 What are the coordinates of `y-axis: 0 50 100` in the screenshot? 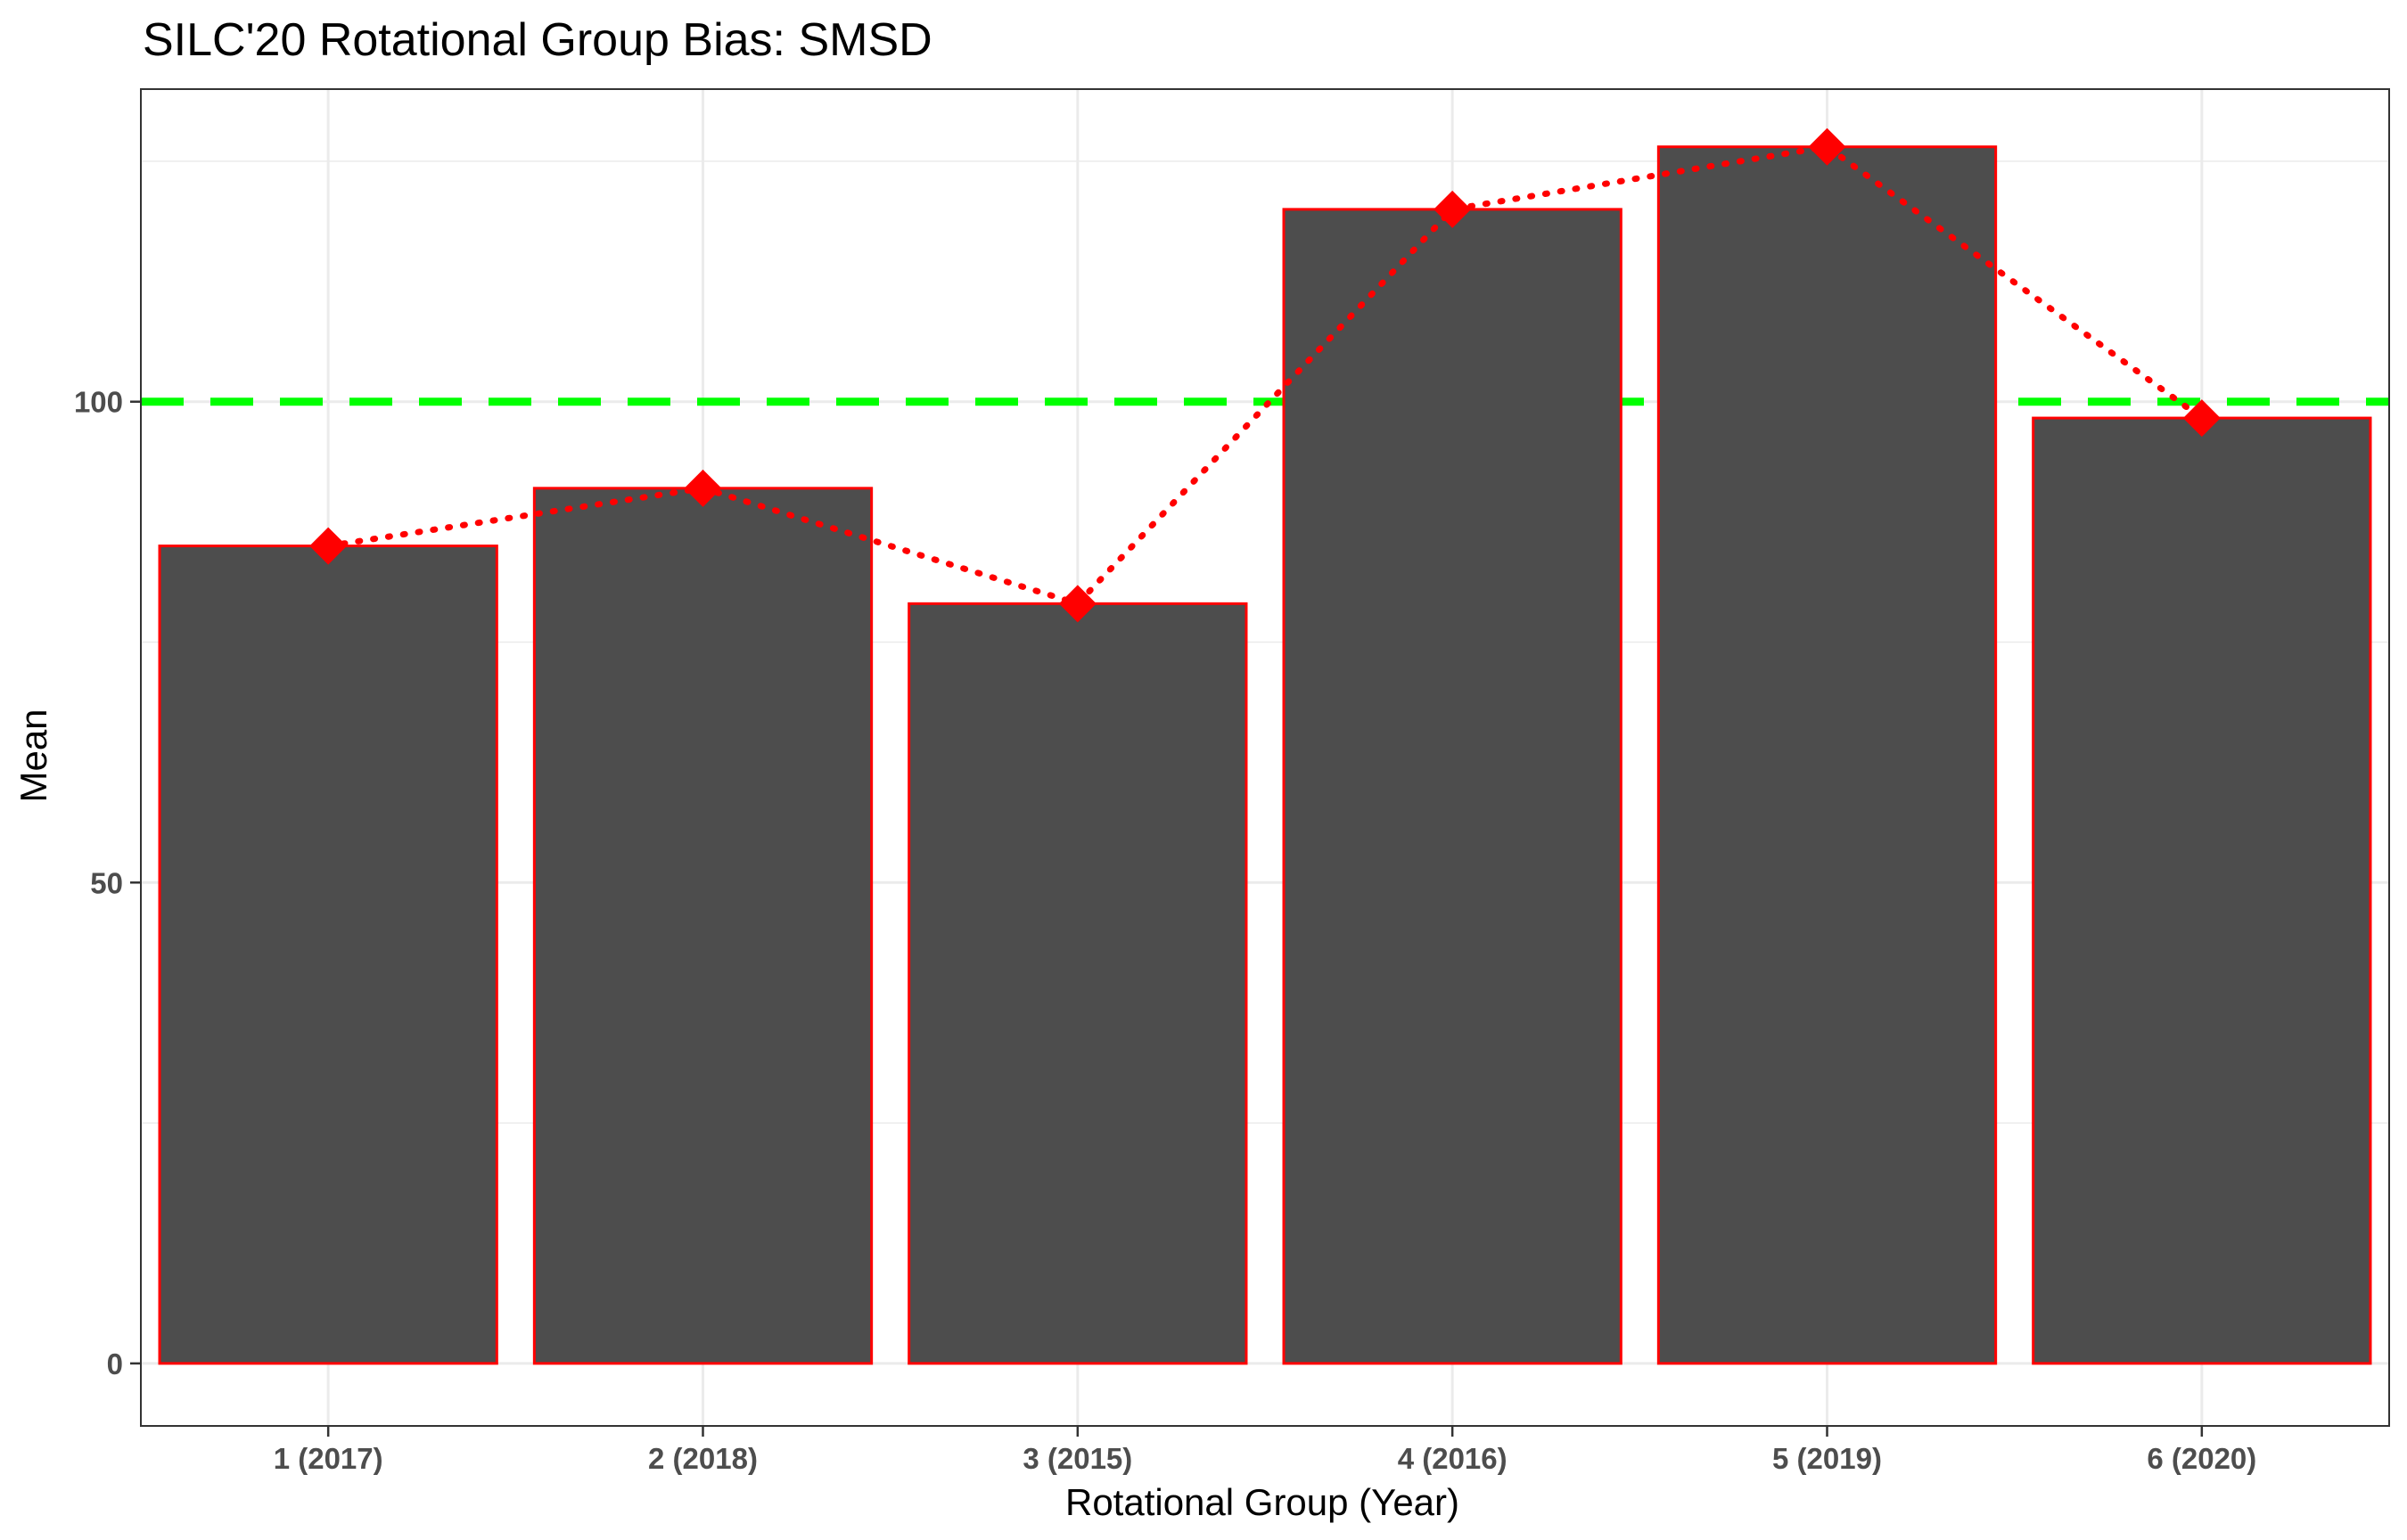 It's located at (107, 883).